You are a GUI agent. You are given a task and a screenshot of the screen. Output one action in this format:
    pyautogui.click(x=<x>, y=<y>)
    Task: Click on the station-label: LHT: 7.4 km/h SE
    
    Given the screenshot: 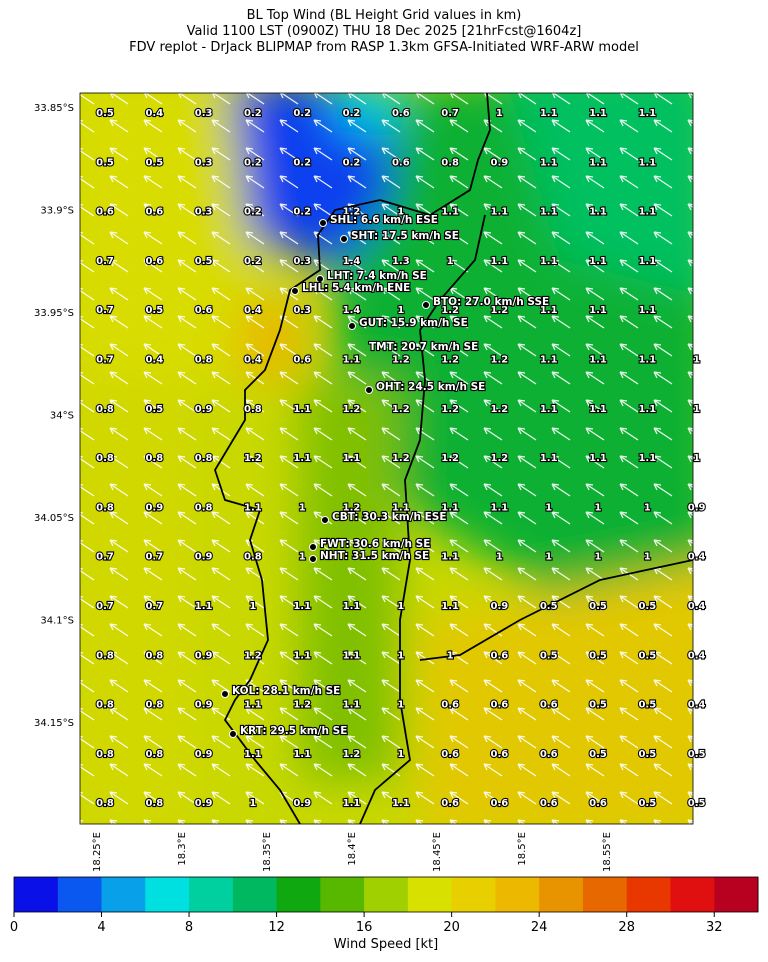 What is the action you would take?
    pyautogui.click(x=377, y=276)
    